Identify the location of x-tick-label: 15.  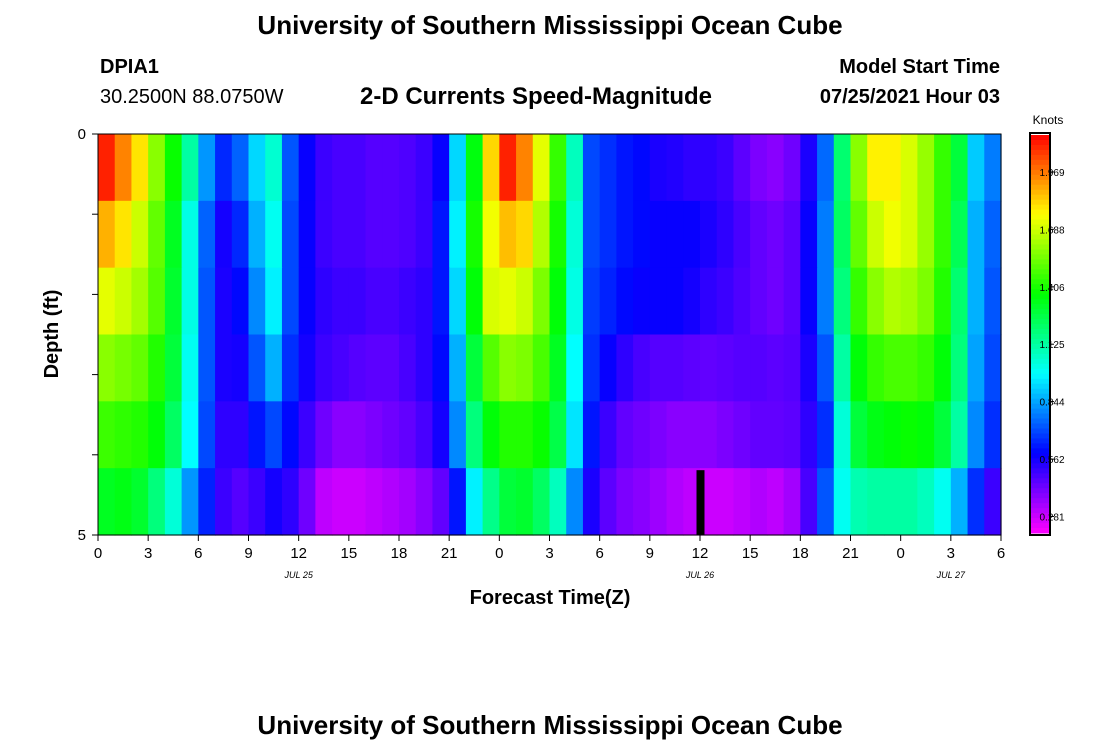
(750, 553).